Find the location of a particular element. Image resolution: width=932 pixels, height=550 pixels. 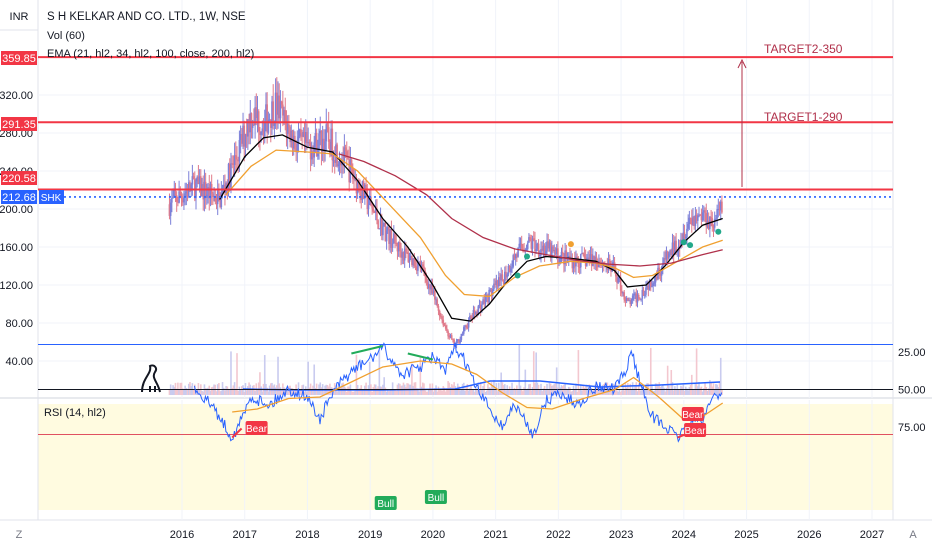

currency-label: INR is located at coordinates (19, 17).